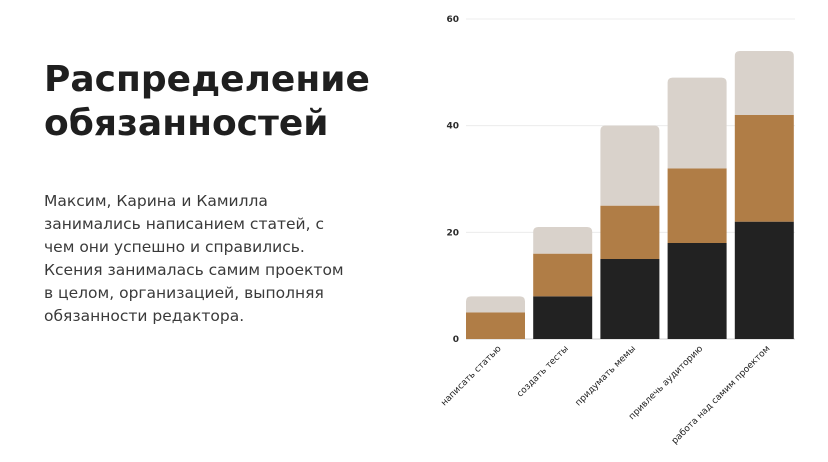 This screenshot has height=462, width=828. Describe the element at coordinates (452, 233) in the screenshot. I see `y-tick-label: 20` at that location.